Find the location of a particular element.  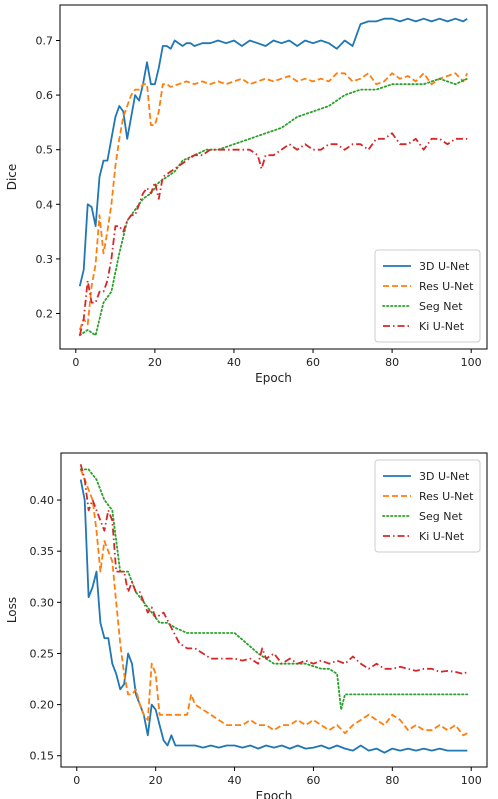

y-tick-label: 0.7 is located at coordinates (45, 40).